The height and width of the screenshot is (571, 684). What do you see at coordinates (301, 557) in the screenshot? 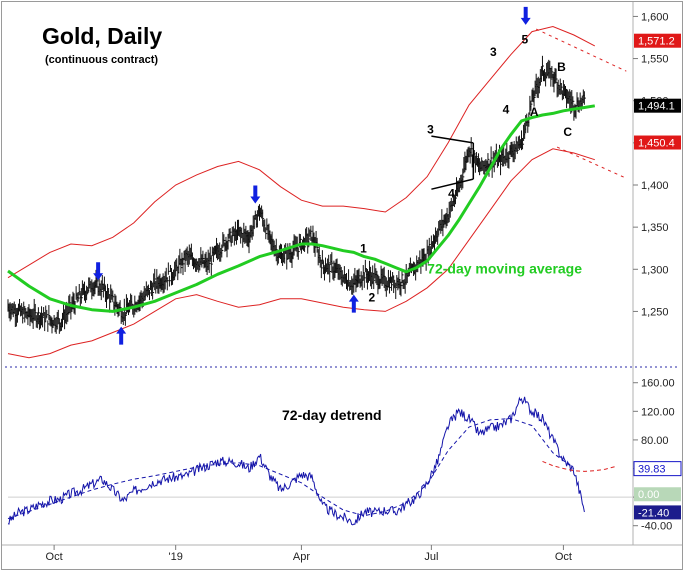
I see `x-tick-label: Apr` at bounding box center [301, 557].